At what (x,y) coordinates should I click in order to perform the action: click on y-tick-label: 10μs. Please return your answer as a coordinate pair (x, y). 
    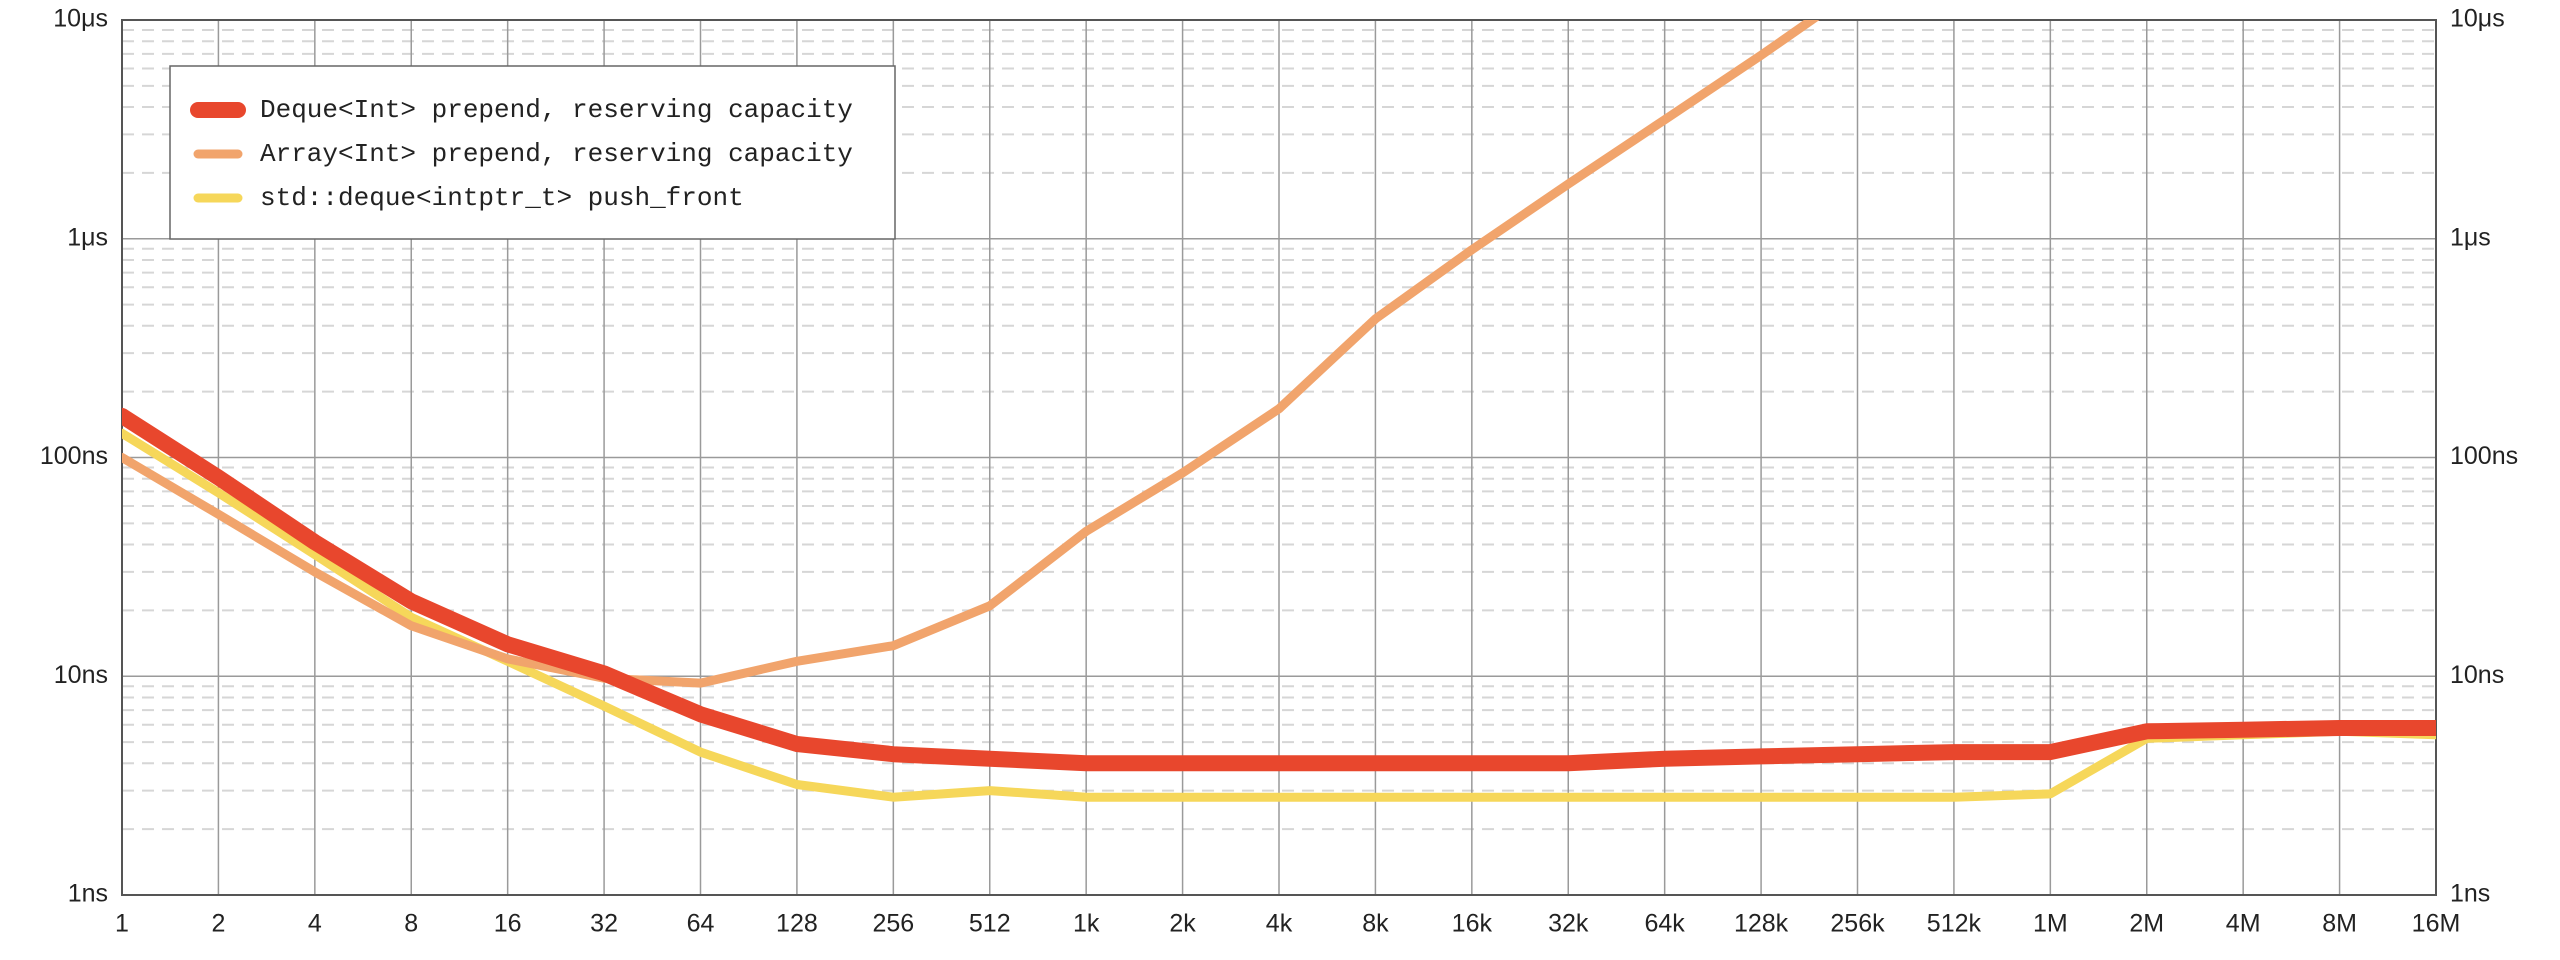
    Looking at the image, I should click on (80, 19).